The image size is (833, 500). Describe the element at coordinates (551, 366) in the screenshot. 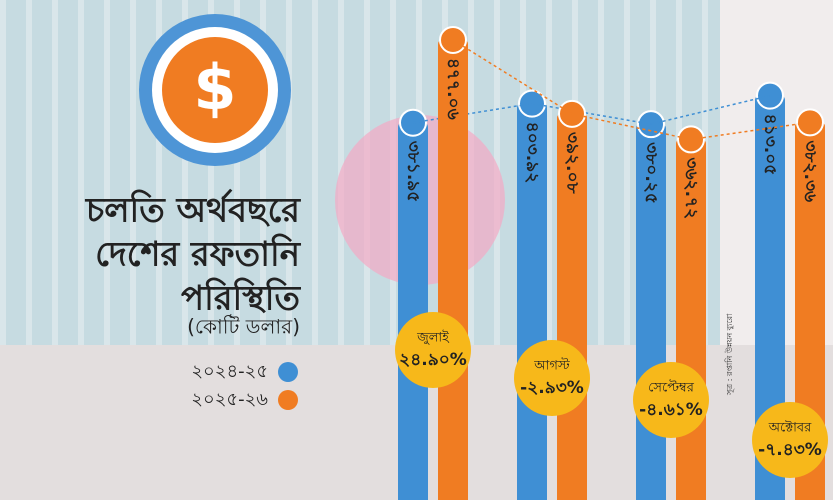

I see `category-label: আগস্ট` at that location.